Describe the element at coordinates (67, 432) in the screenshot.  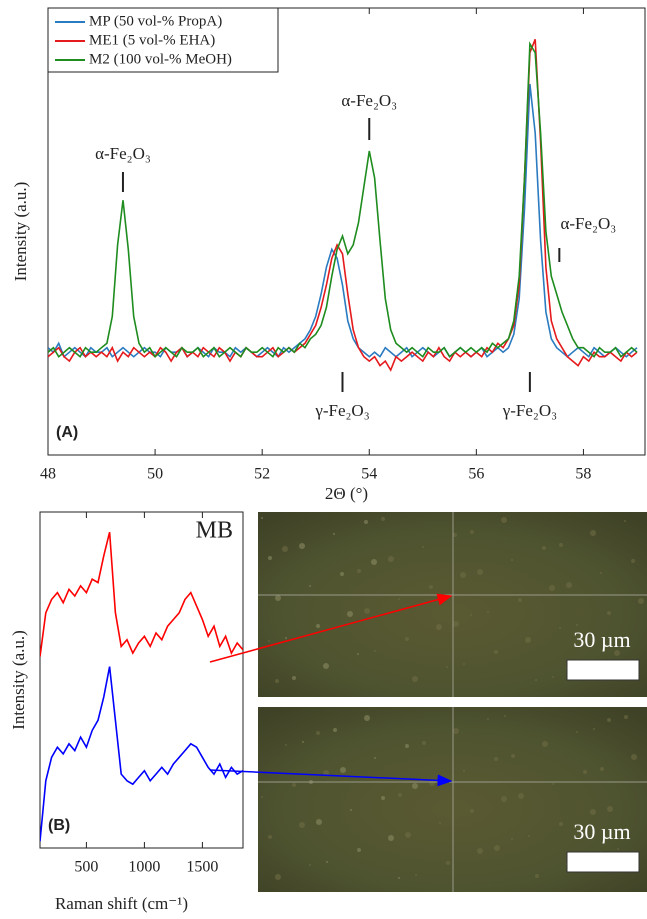
I see `panel-label: (A)` at that location.